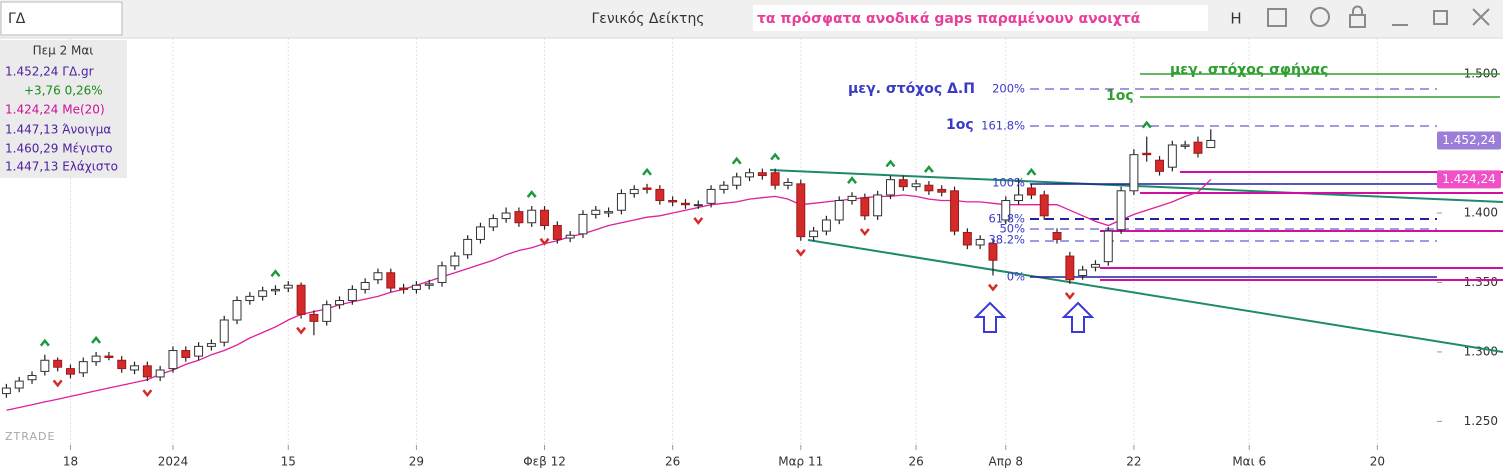 Image resolution: width=1503 pixels, height=470 pixels. What do you see at coordinates (1008, 183) in the screenshot?
I see `fib-label: 100%` at bounding box center [1008, 183].